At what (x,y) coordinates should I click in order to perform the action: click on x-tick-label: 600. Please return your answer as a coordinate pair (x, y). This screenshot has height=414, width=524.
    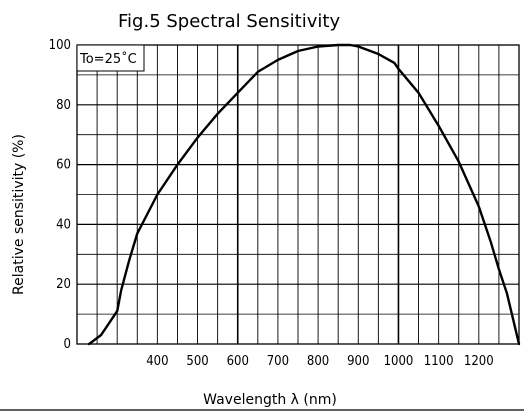
    Looking at the image, I should click on (238, 361).